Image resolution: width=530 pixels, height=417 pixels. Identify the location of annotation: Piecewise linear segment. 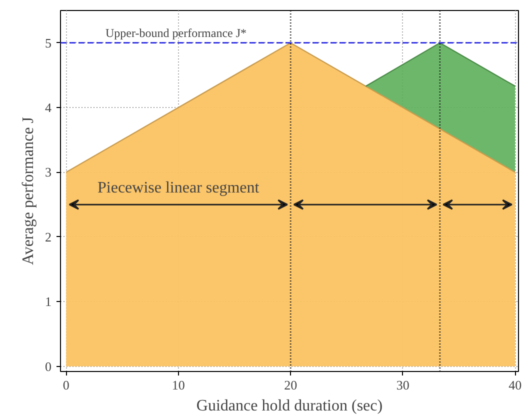
(179, 188).